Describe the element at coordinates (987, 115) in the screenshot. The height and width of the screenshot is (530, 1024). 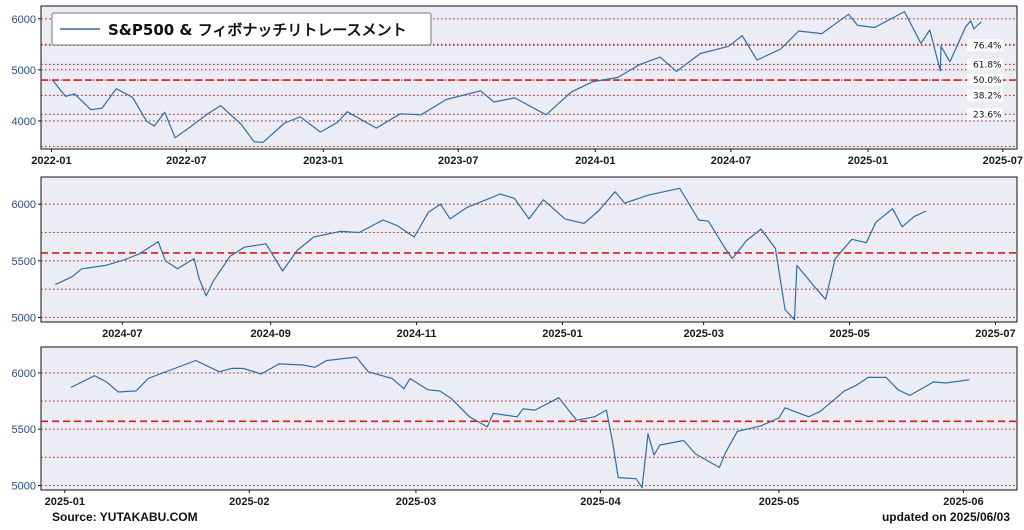
I see `fib-level-label: 23.6%` at that location.